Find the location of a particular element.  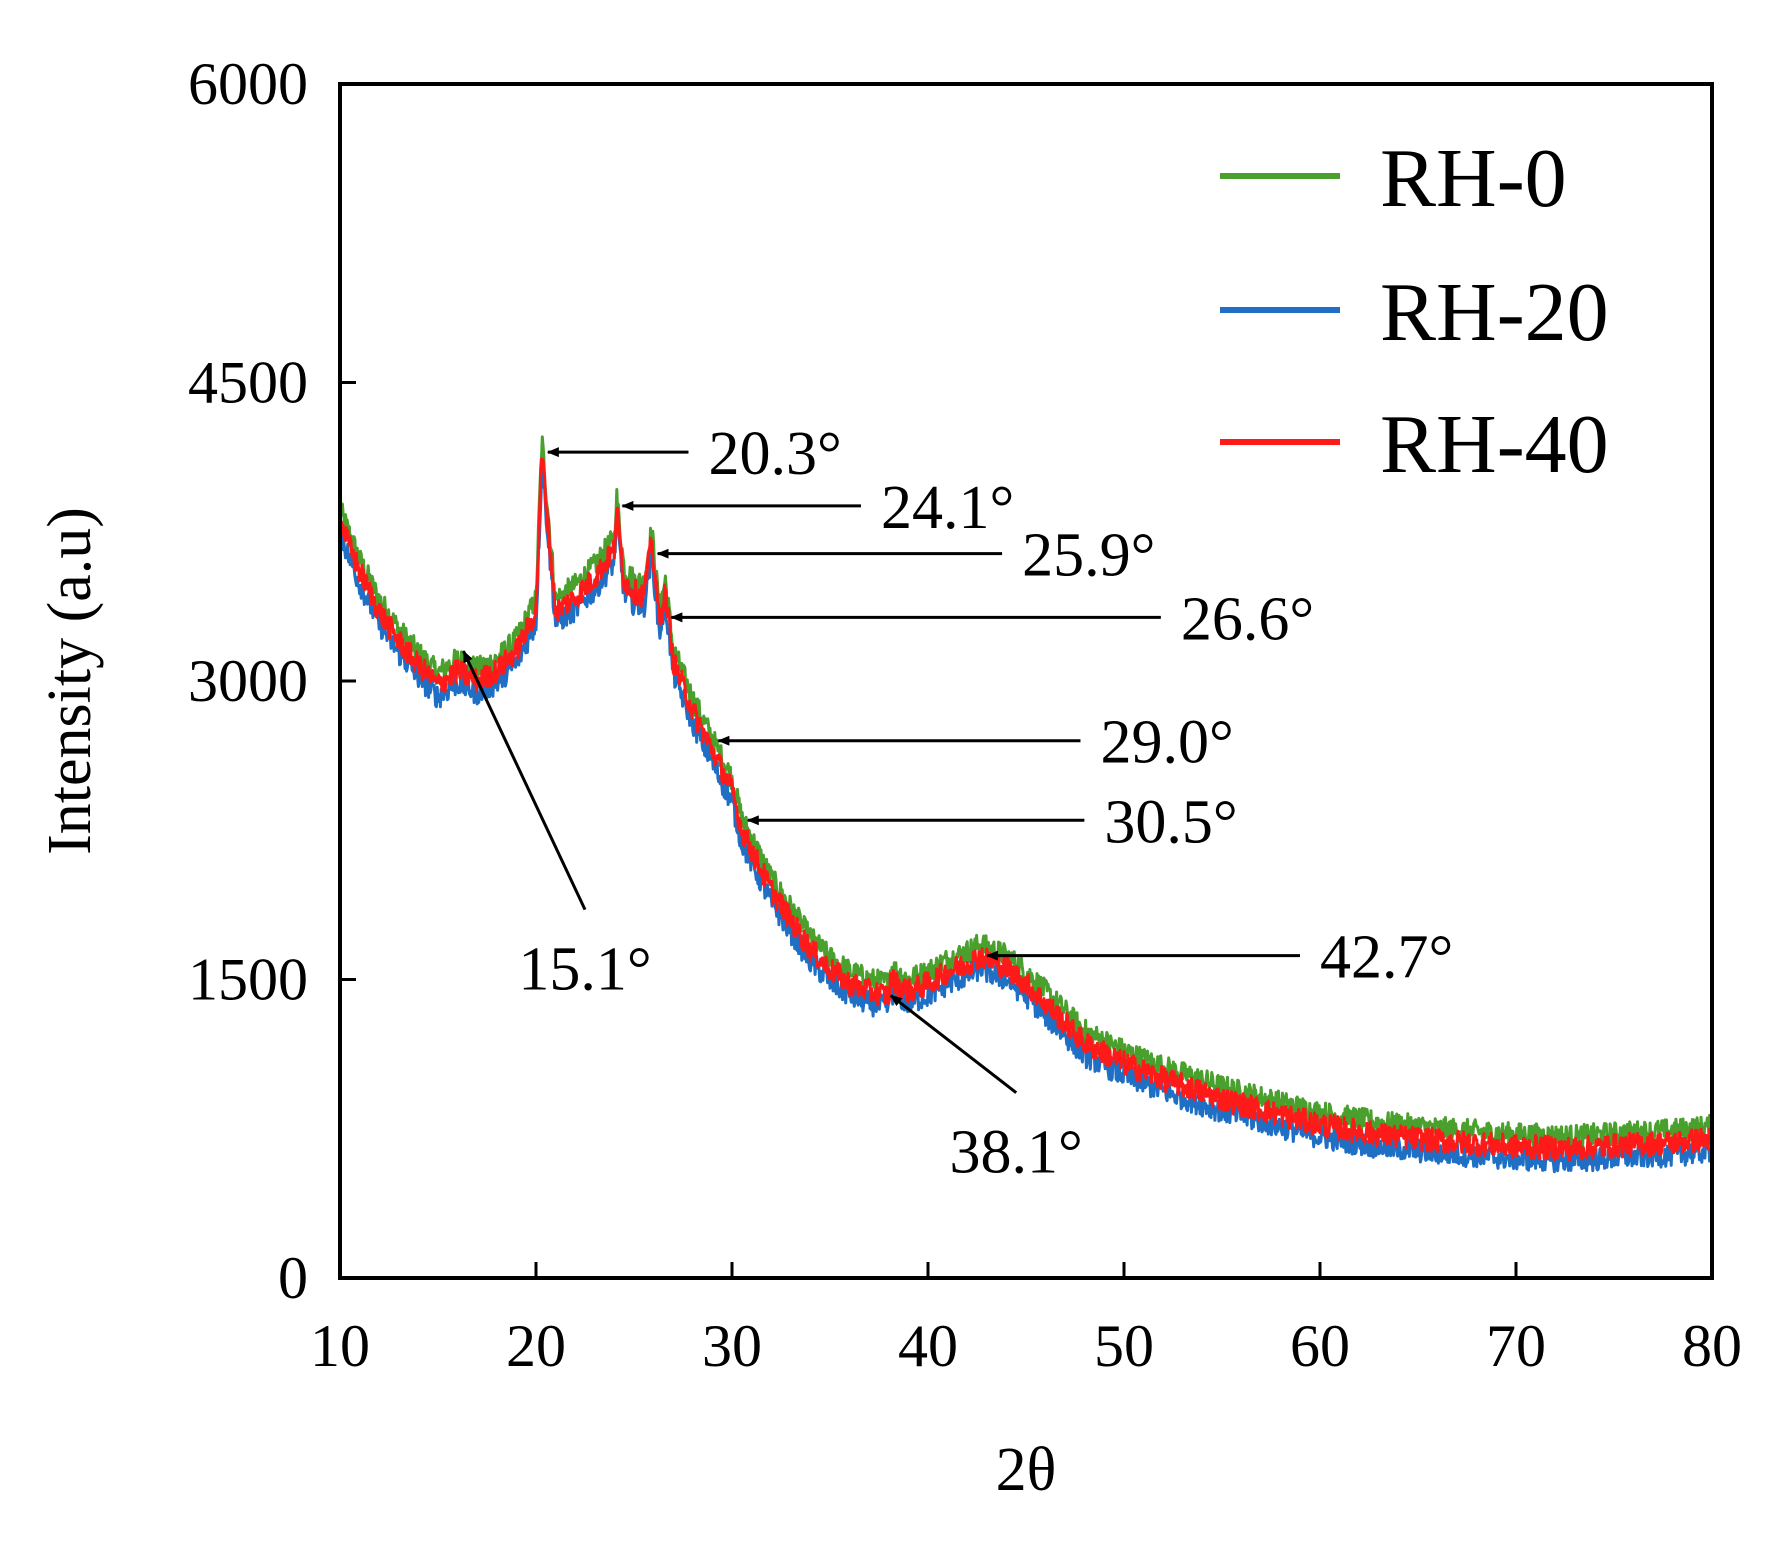

legend-label-rh-40: RH-40 is located at coordinates (1494, 444).